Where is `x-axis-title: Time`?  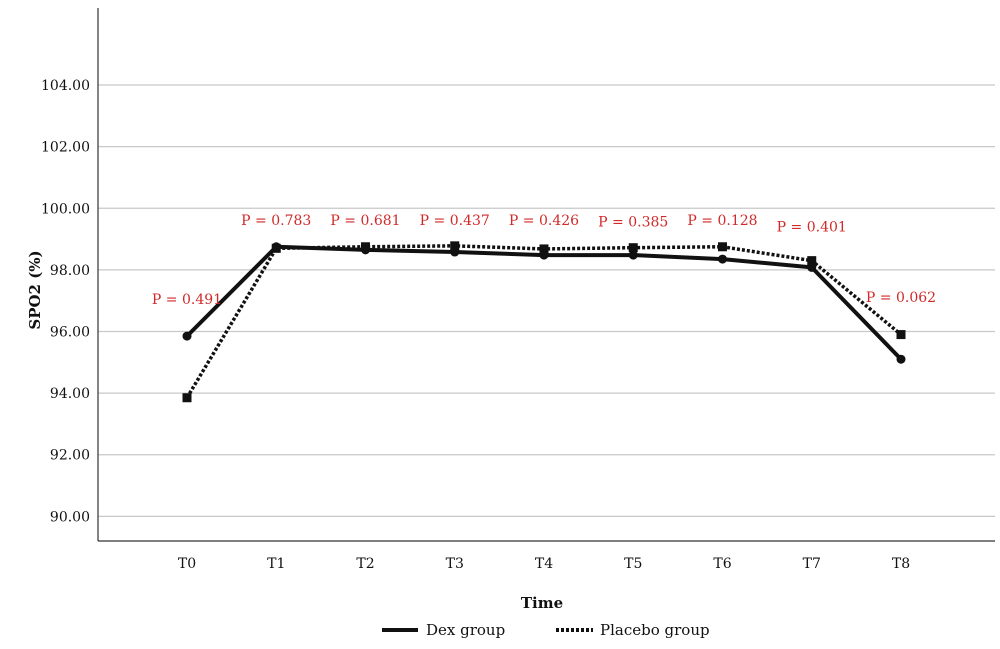 x-axis-title: Time is located at coordinates (542, 603).